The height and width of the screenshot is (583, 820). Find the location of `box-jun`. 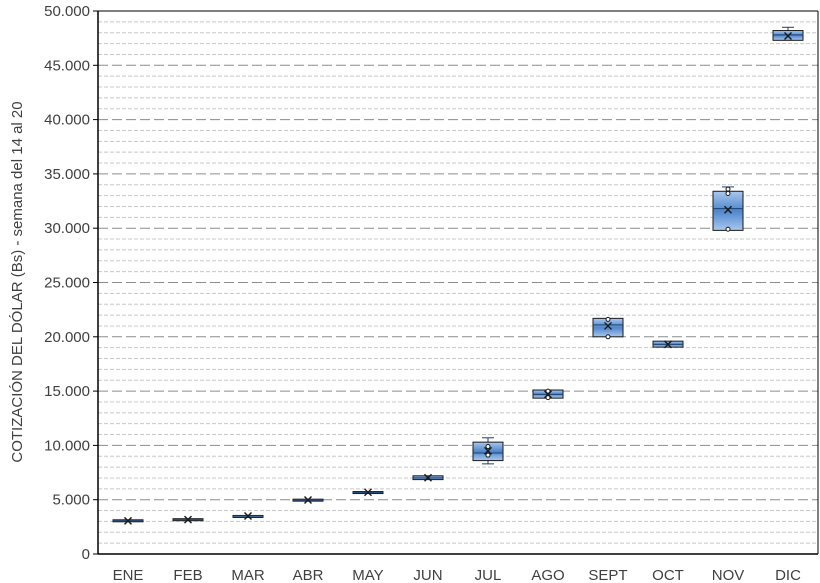

box-jun is located at coordinates (428, 477).